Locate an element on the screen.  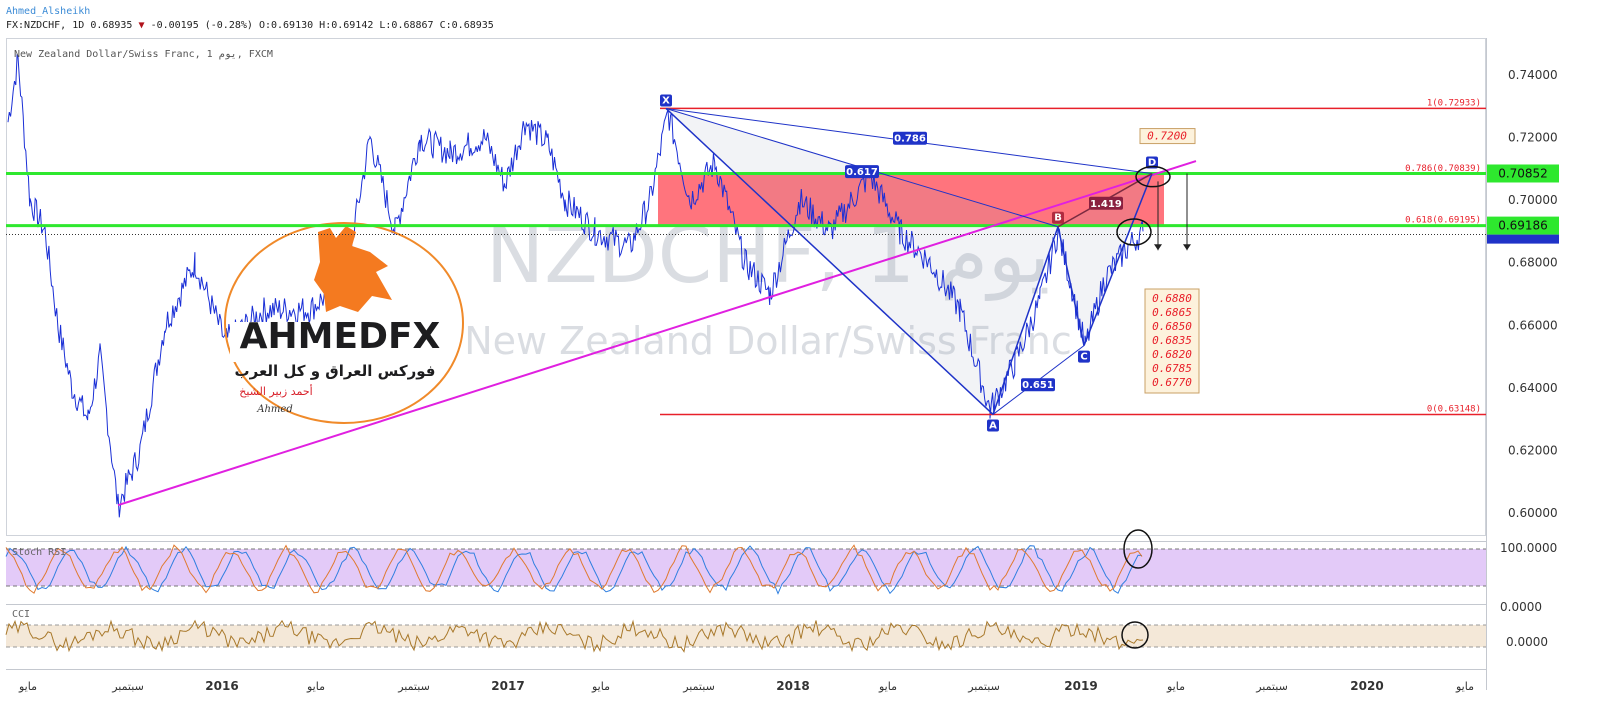
pattern-fill-xab is located at coordinates (862, 261).